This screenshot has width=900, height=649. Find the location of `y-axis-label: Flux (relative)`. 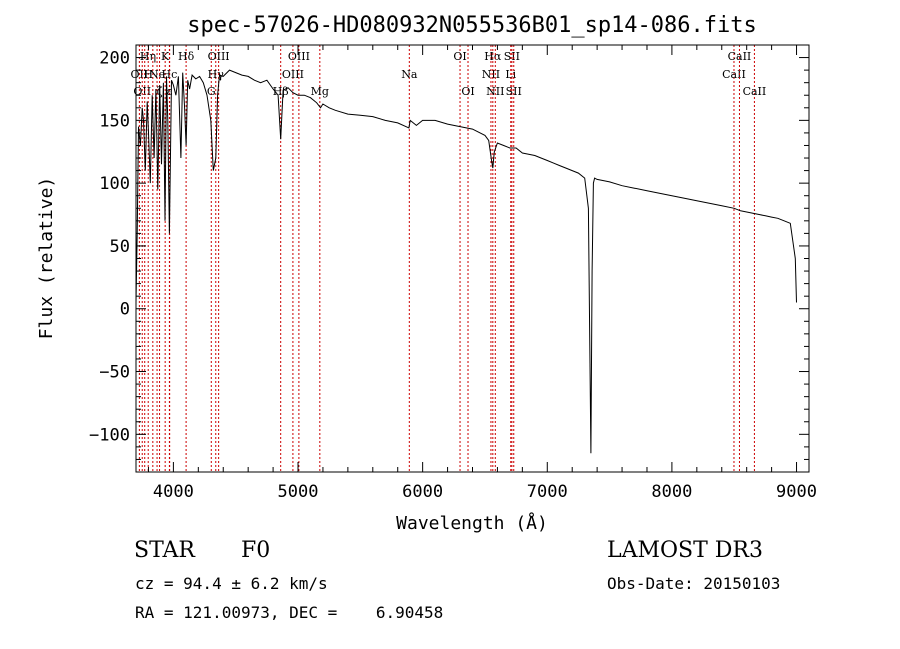

y-axis-label: Flux (relative) is located at coordinates (46, 258).